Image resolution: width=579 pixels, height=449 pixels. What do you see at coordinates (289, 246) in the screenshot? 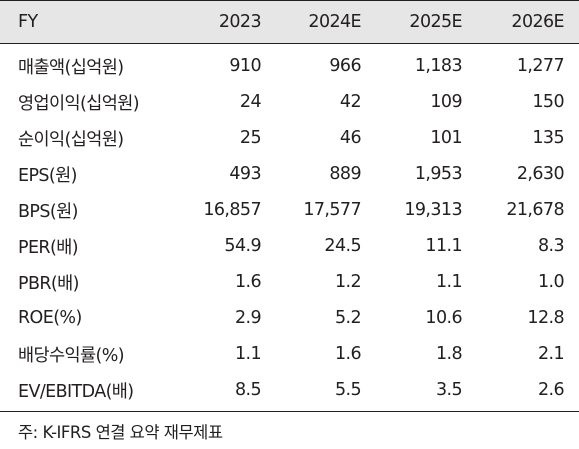
I see `table-row: PER(배) 54.9 24.5 11.1 8.3` at bounding box center [289, 246].